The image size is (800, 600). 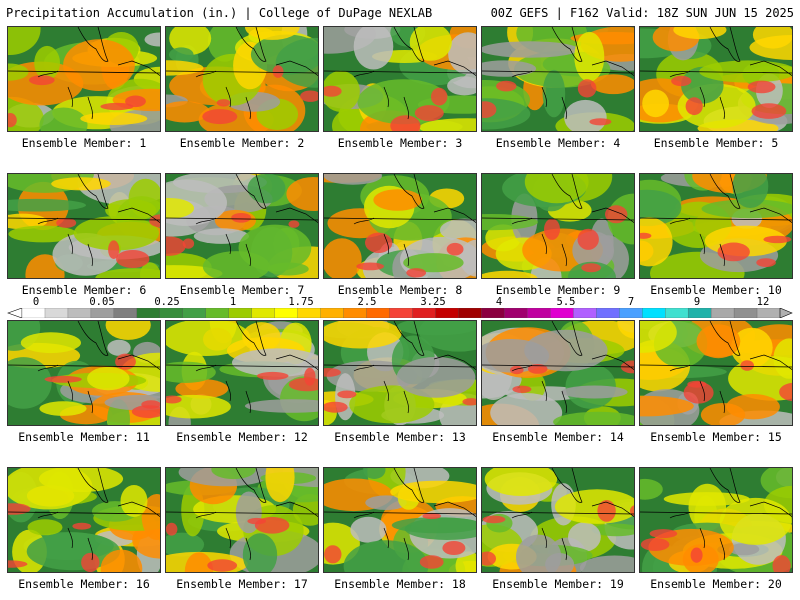 I want to click on colorbar-tick-label: 1.75, so click(x=301, y=302).